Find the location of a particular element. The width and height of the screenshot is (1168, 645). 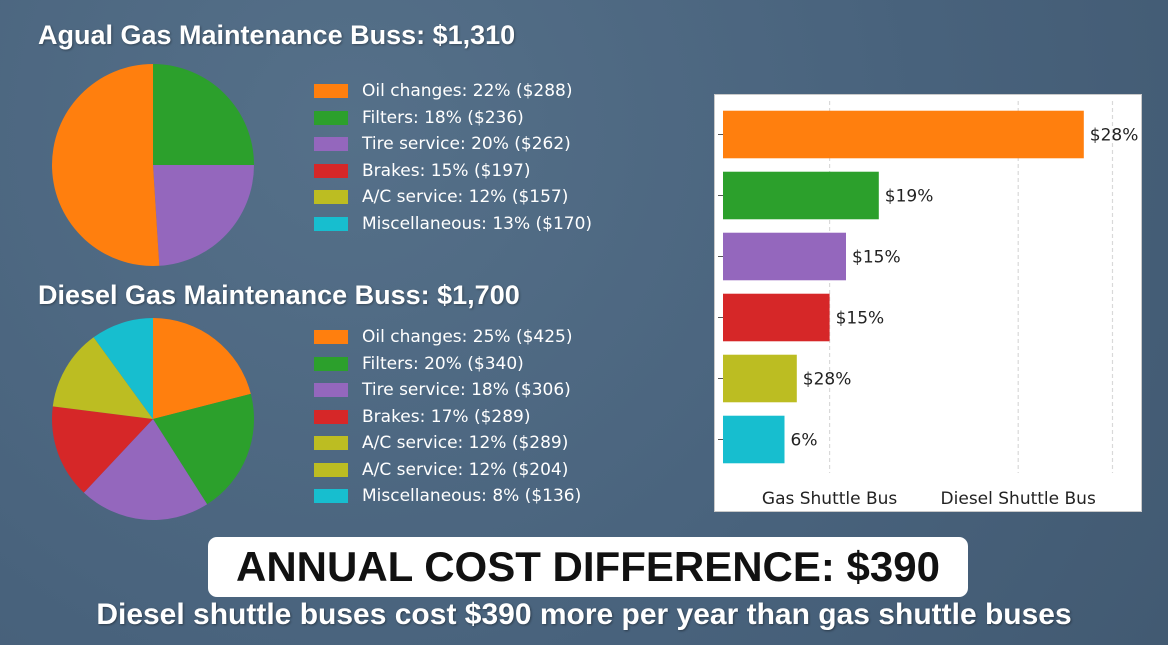

legend-item: Brakes: 17% ($289) is located at coordinates (447, 417).